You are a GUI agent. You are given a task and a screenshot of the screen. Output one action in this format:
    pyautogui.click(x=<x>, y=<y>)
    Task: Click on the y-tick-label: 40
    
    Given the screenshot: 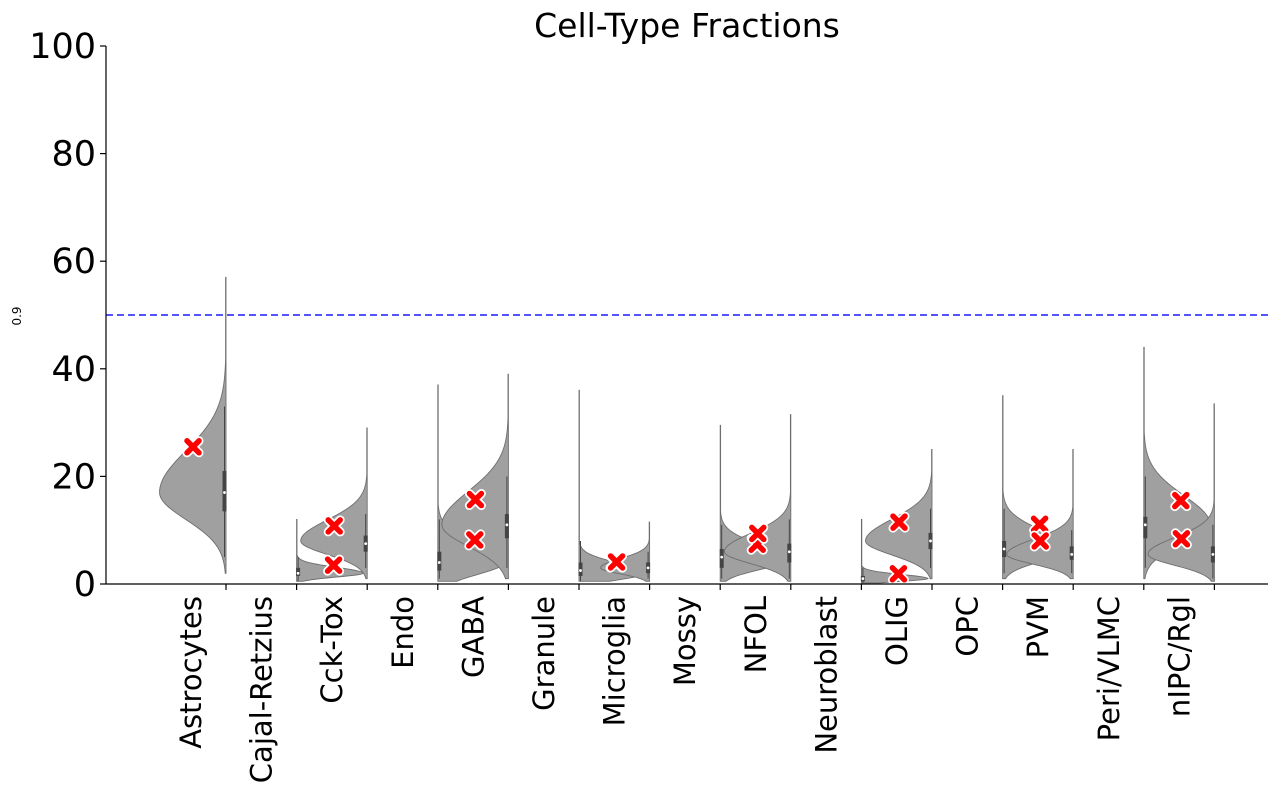 What is the action you would take?
    pyautogui.click(x=73, y=370)
    